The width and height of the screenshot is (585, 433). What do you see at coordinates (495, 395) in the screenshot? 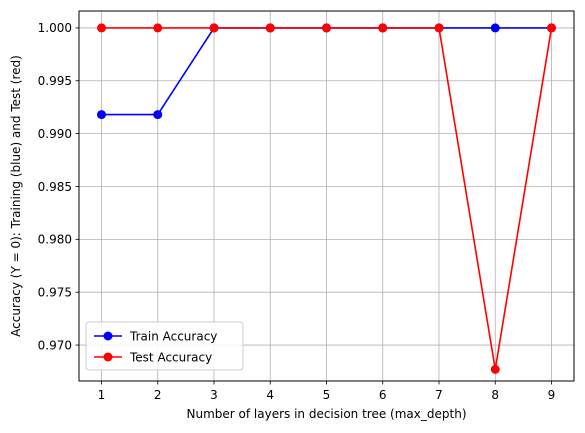
I see `x-tick-label: 8` at bounding box center [495, 395].